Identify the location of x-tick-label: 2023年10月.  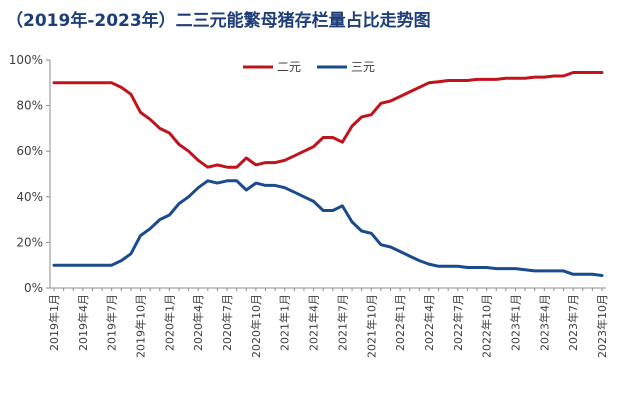
(602, 326).